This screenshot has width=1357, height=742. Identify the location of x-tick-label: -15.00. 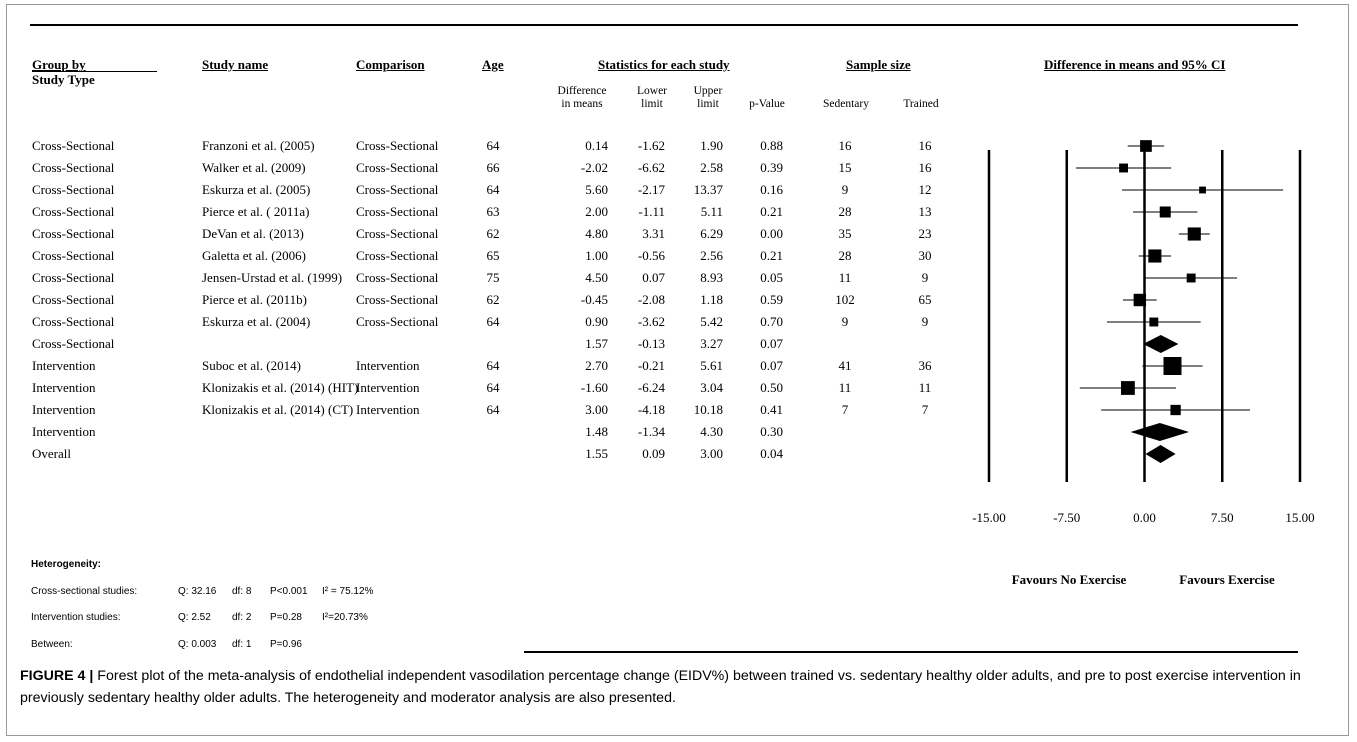
(989, 517).